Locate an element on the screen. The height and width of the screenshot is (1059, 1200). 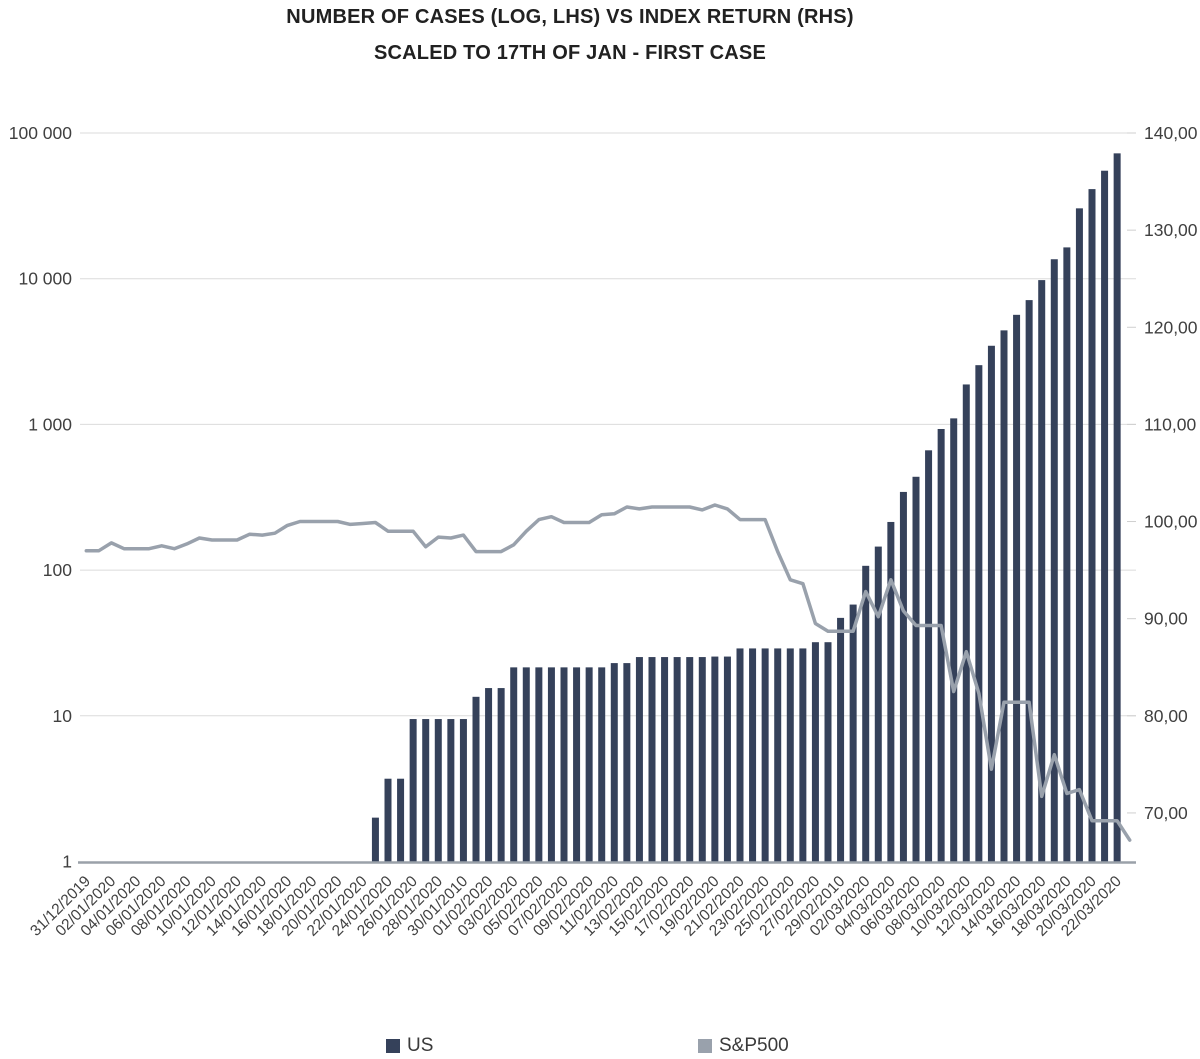
y-axis-label-left: 10 is located at coordinates (63, 716).